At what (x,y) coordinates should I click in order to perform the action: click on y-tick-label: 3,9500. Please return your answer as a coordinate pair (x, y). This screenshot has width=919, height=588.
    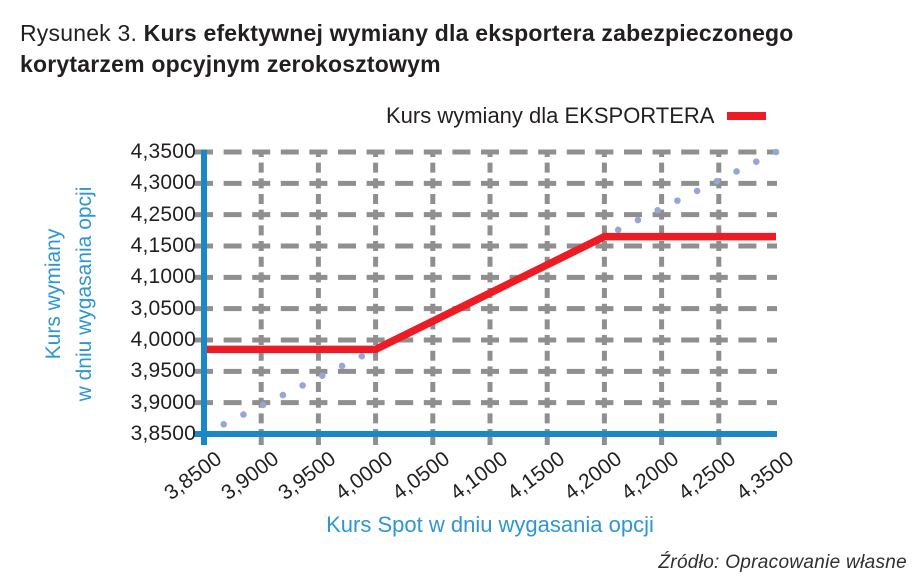
    Looking at the image, I should click on (163, 371).